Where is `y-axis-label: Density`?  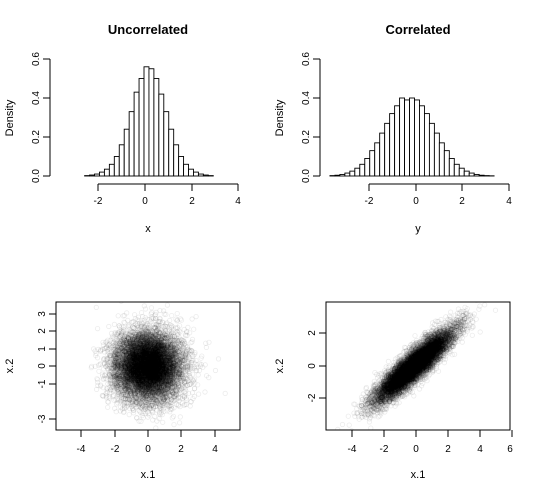 y-axis-label: Density is located at coordinates (10, 117).